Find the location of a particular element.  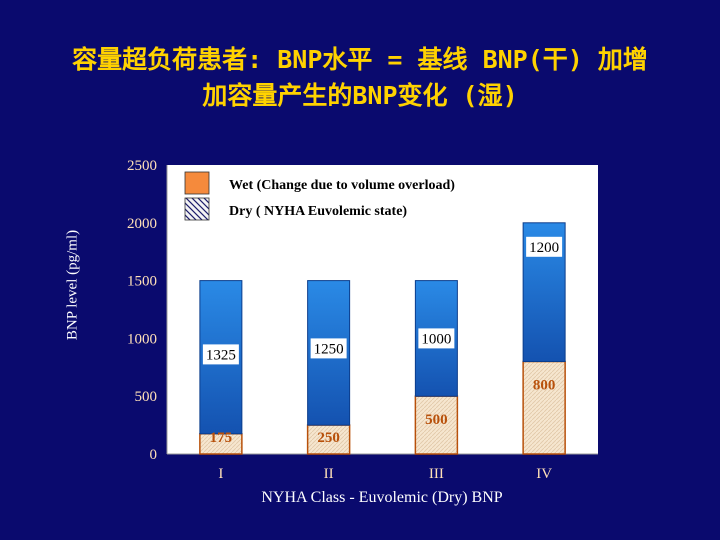

data-label-dry-II: 250 is located at coordinates (328, 438).